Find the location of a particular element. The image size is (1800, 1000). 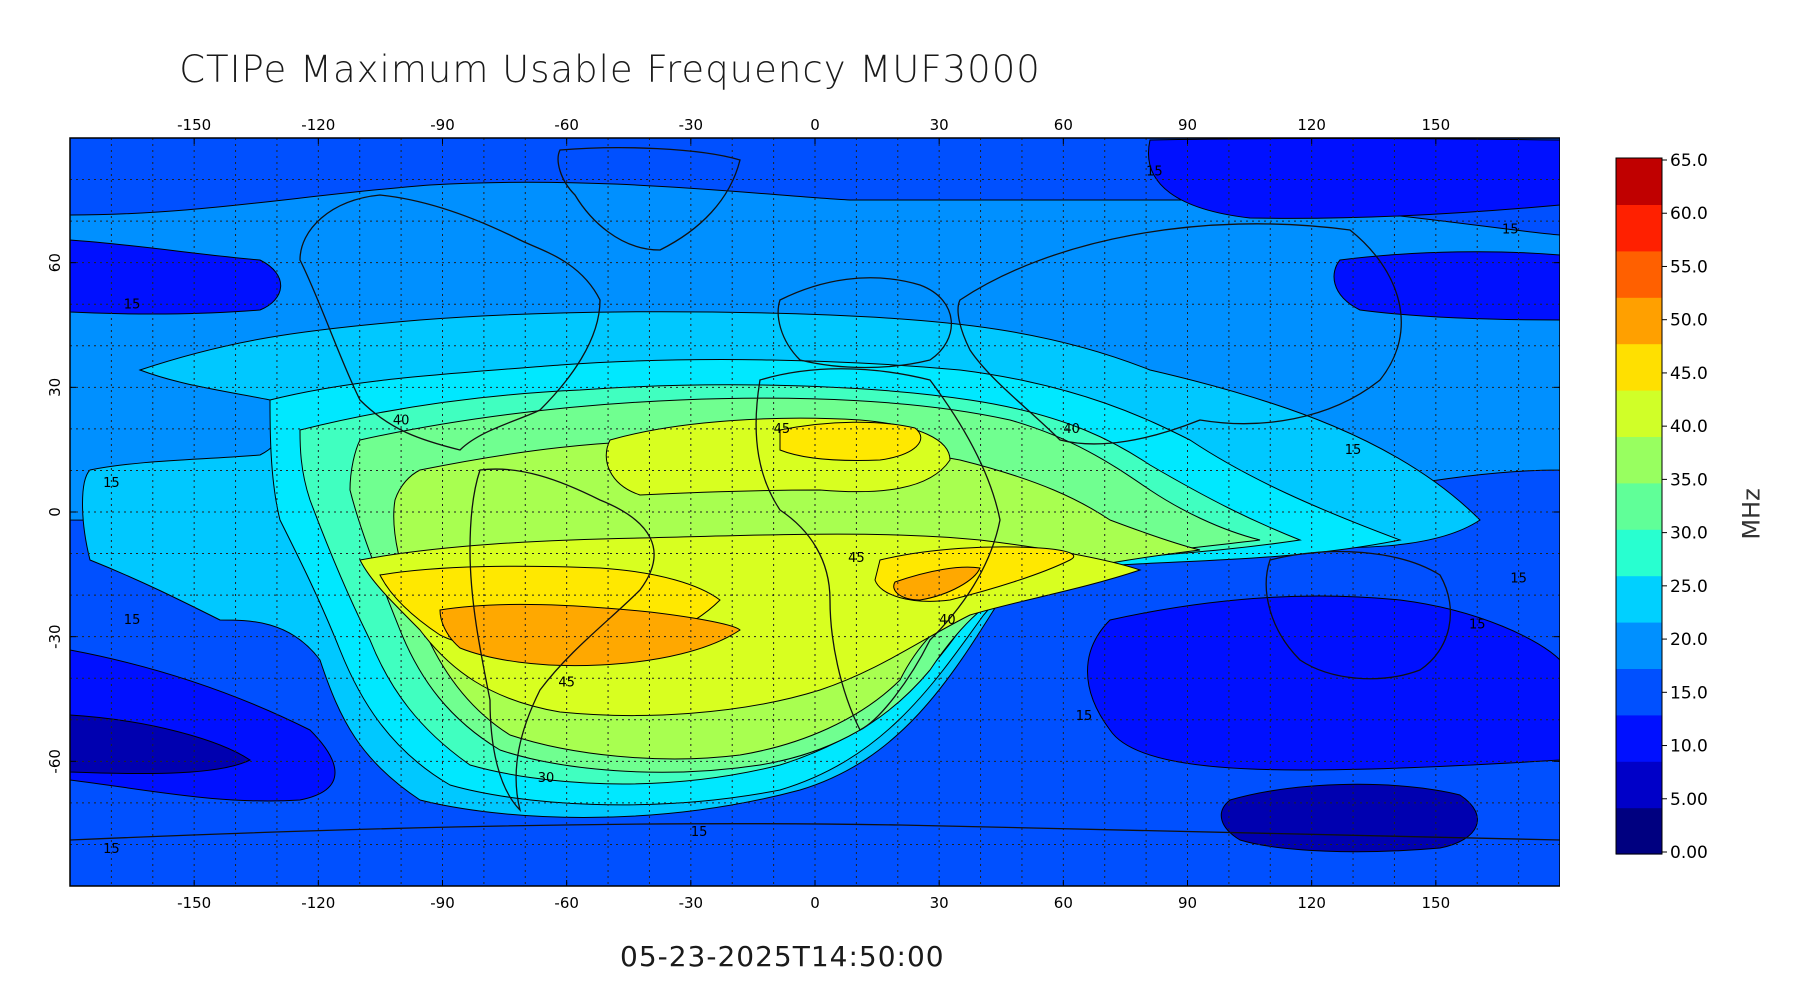

colorbar-frame is located at coordinates (1639, 506).